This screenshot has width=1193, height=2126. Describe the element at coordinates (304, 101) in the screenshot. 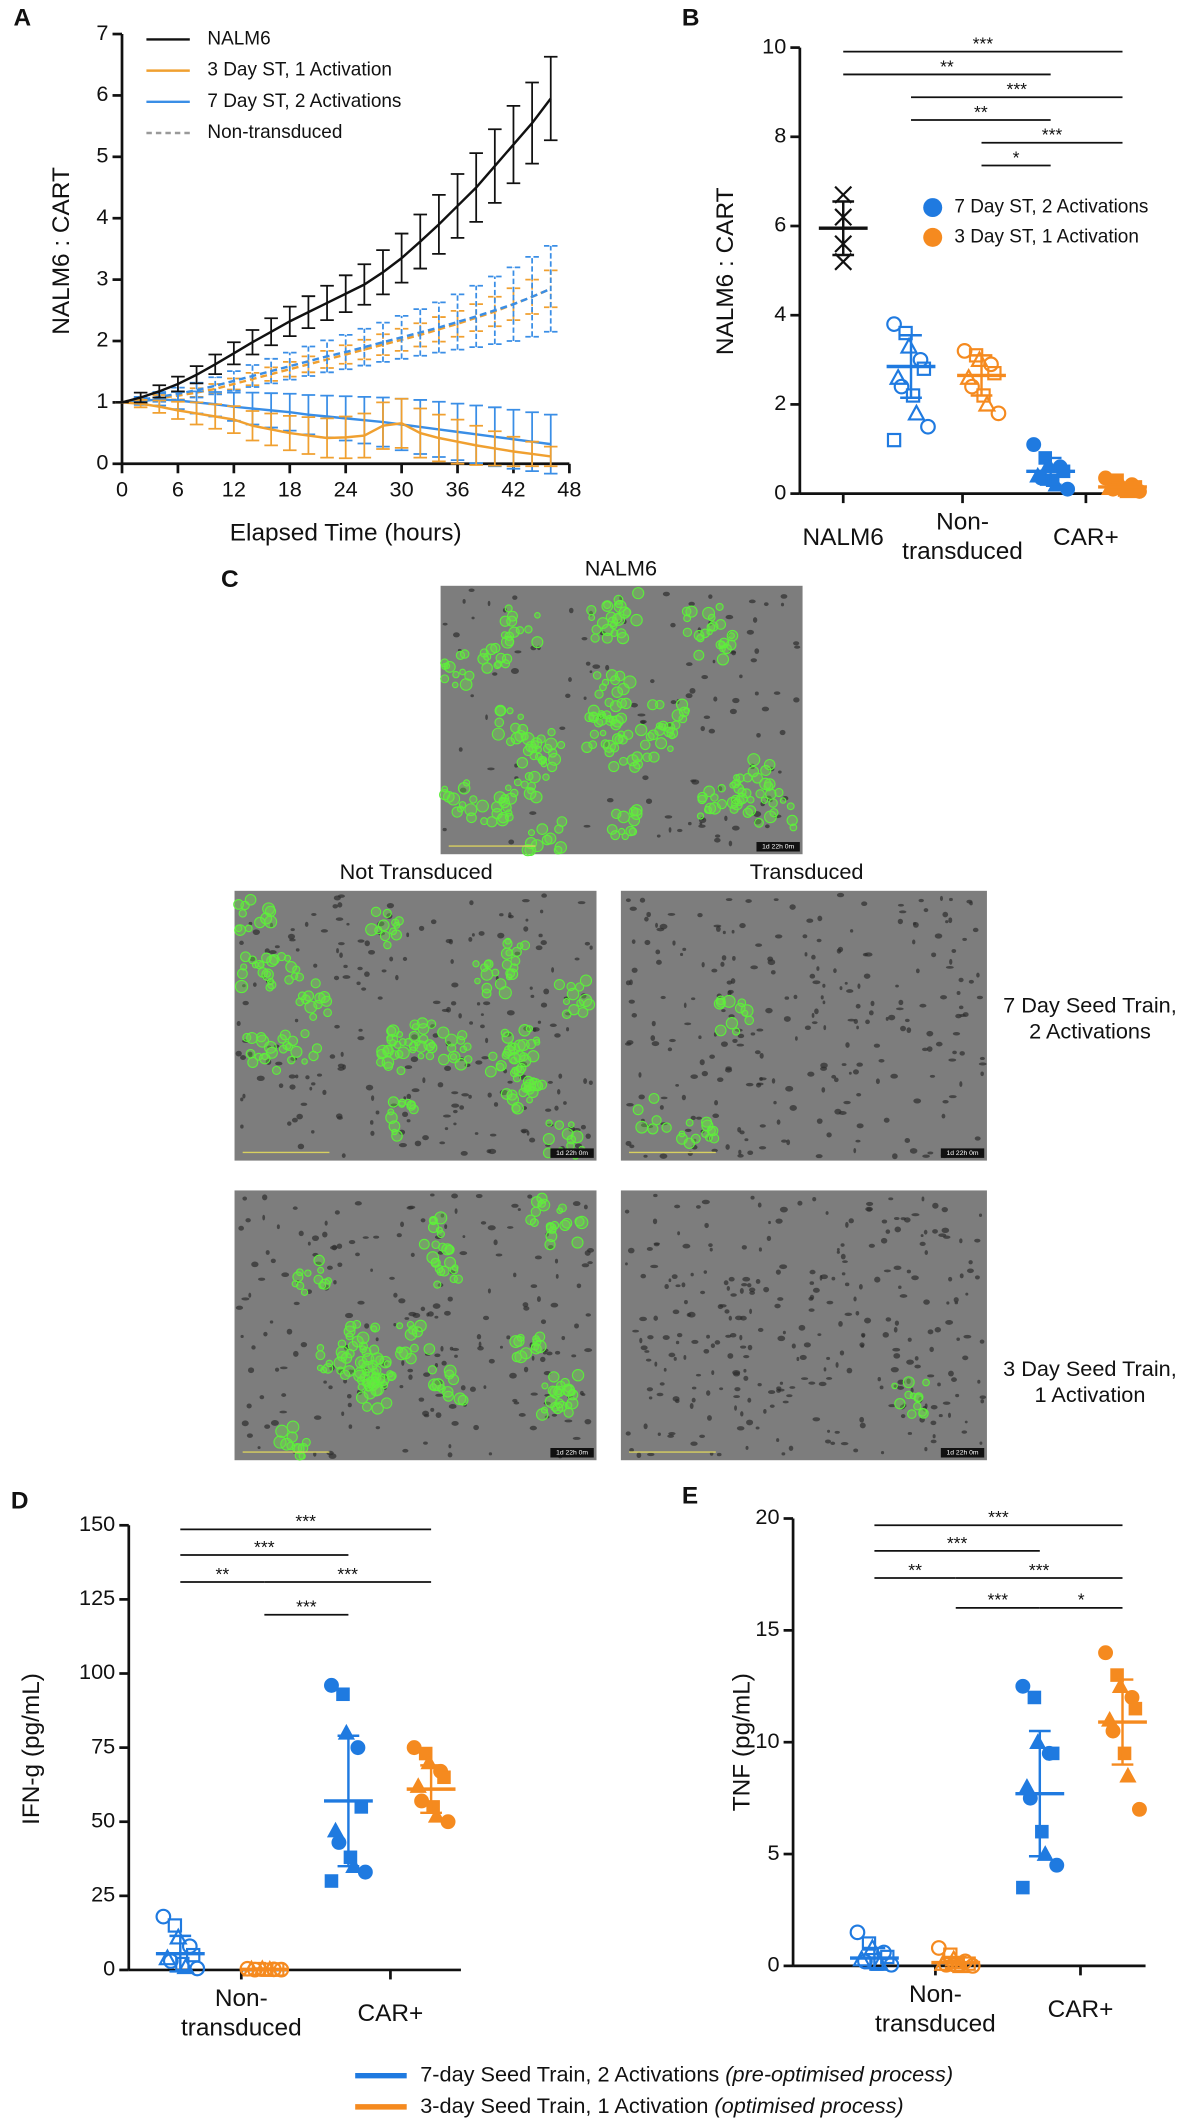

I see `legend-label: 7 Day ST, 2 Activations` at that location.